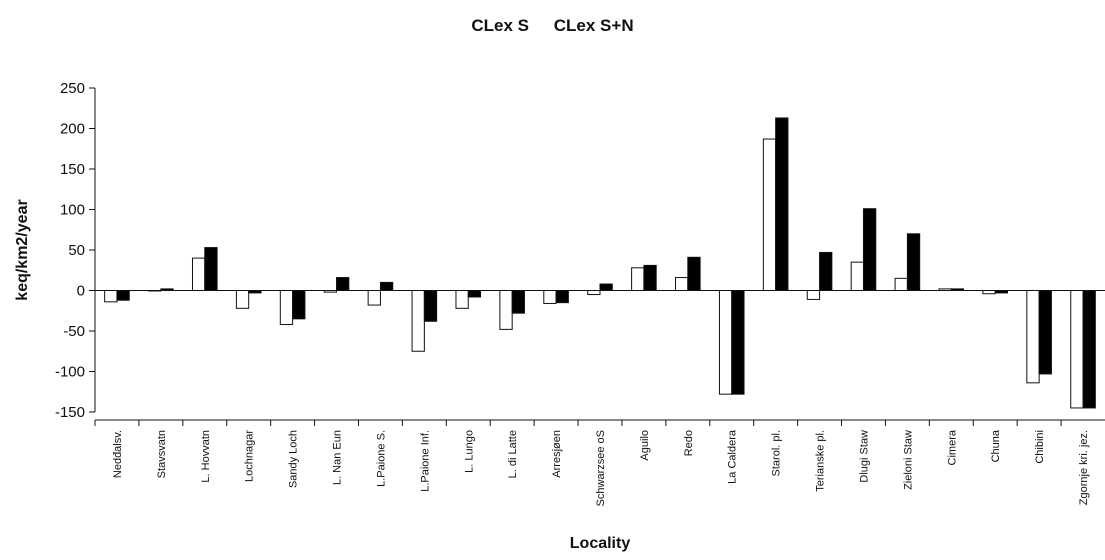 The height and width of the screenshot is (560, 1105). I want to click on legend-series-1-label: CLex S, so click(500, 25).